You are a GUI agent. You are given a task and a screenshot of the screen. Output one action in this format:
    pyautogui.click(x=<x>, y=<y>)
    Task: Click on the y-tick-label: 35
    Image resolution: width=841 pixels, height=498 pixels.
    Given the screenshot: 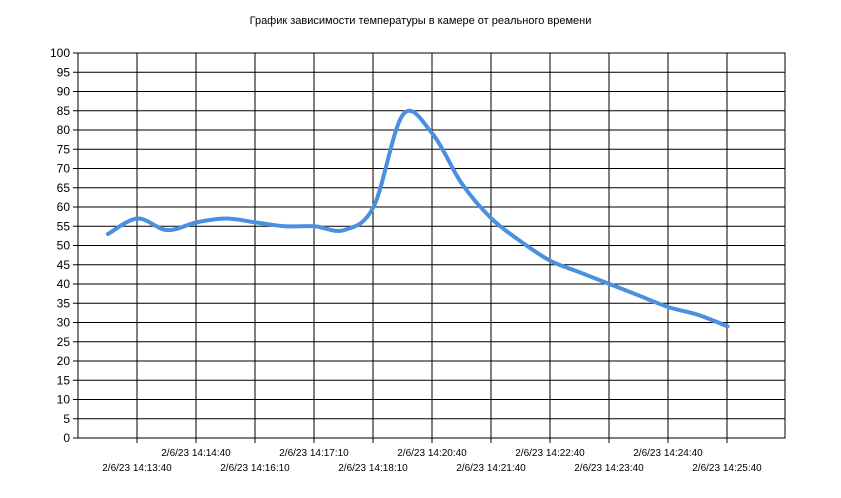 What is the action you would take?
    pyautogui.click(x=64, y=303)
    